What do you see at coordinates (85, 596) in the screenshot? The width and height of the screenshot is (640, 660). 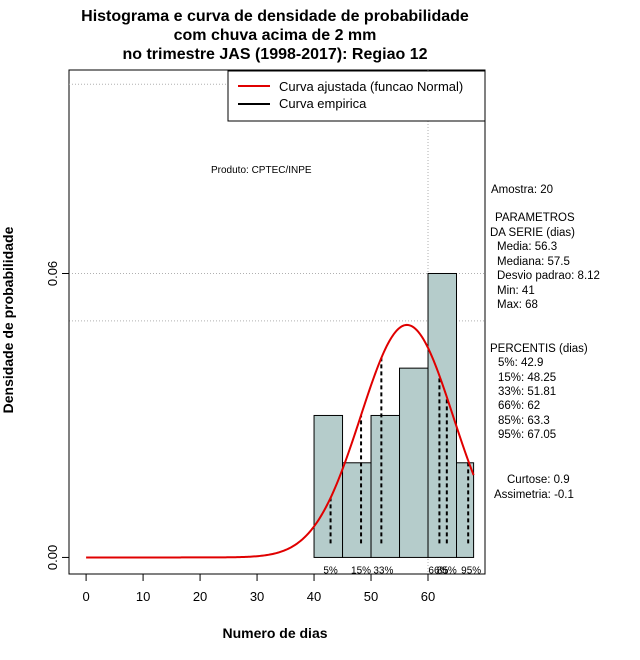 I see `x-tick-label: 0` at bounding box center [85, 596].